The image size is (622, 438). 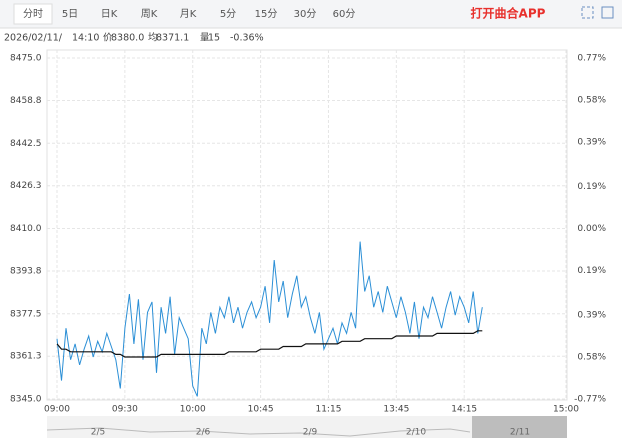 What do you see at coordinates (590, 400) in the screenshot?
I see `y2-tick-label: -0.77%` at bounding box center [590, 400].